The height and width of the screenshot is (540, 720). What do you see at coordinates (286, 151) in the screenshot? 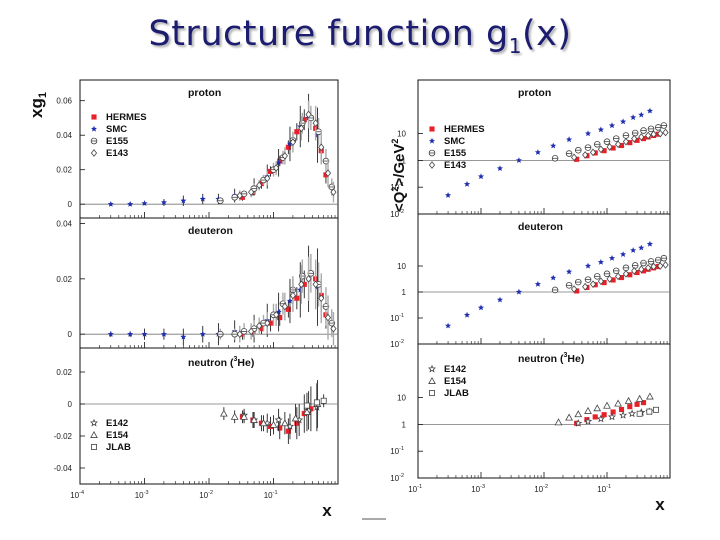
I see `series-e143` at bounding box center [286, 151].